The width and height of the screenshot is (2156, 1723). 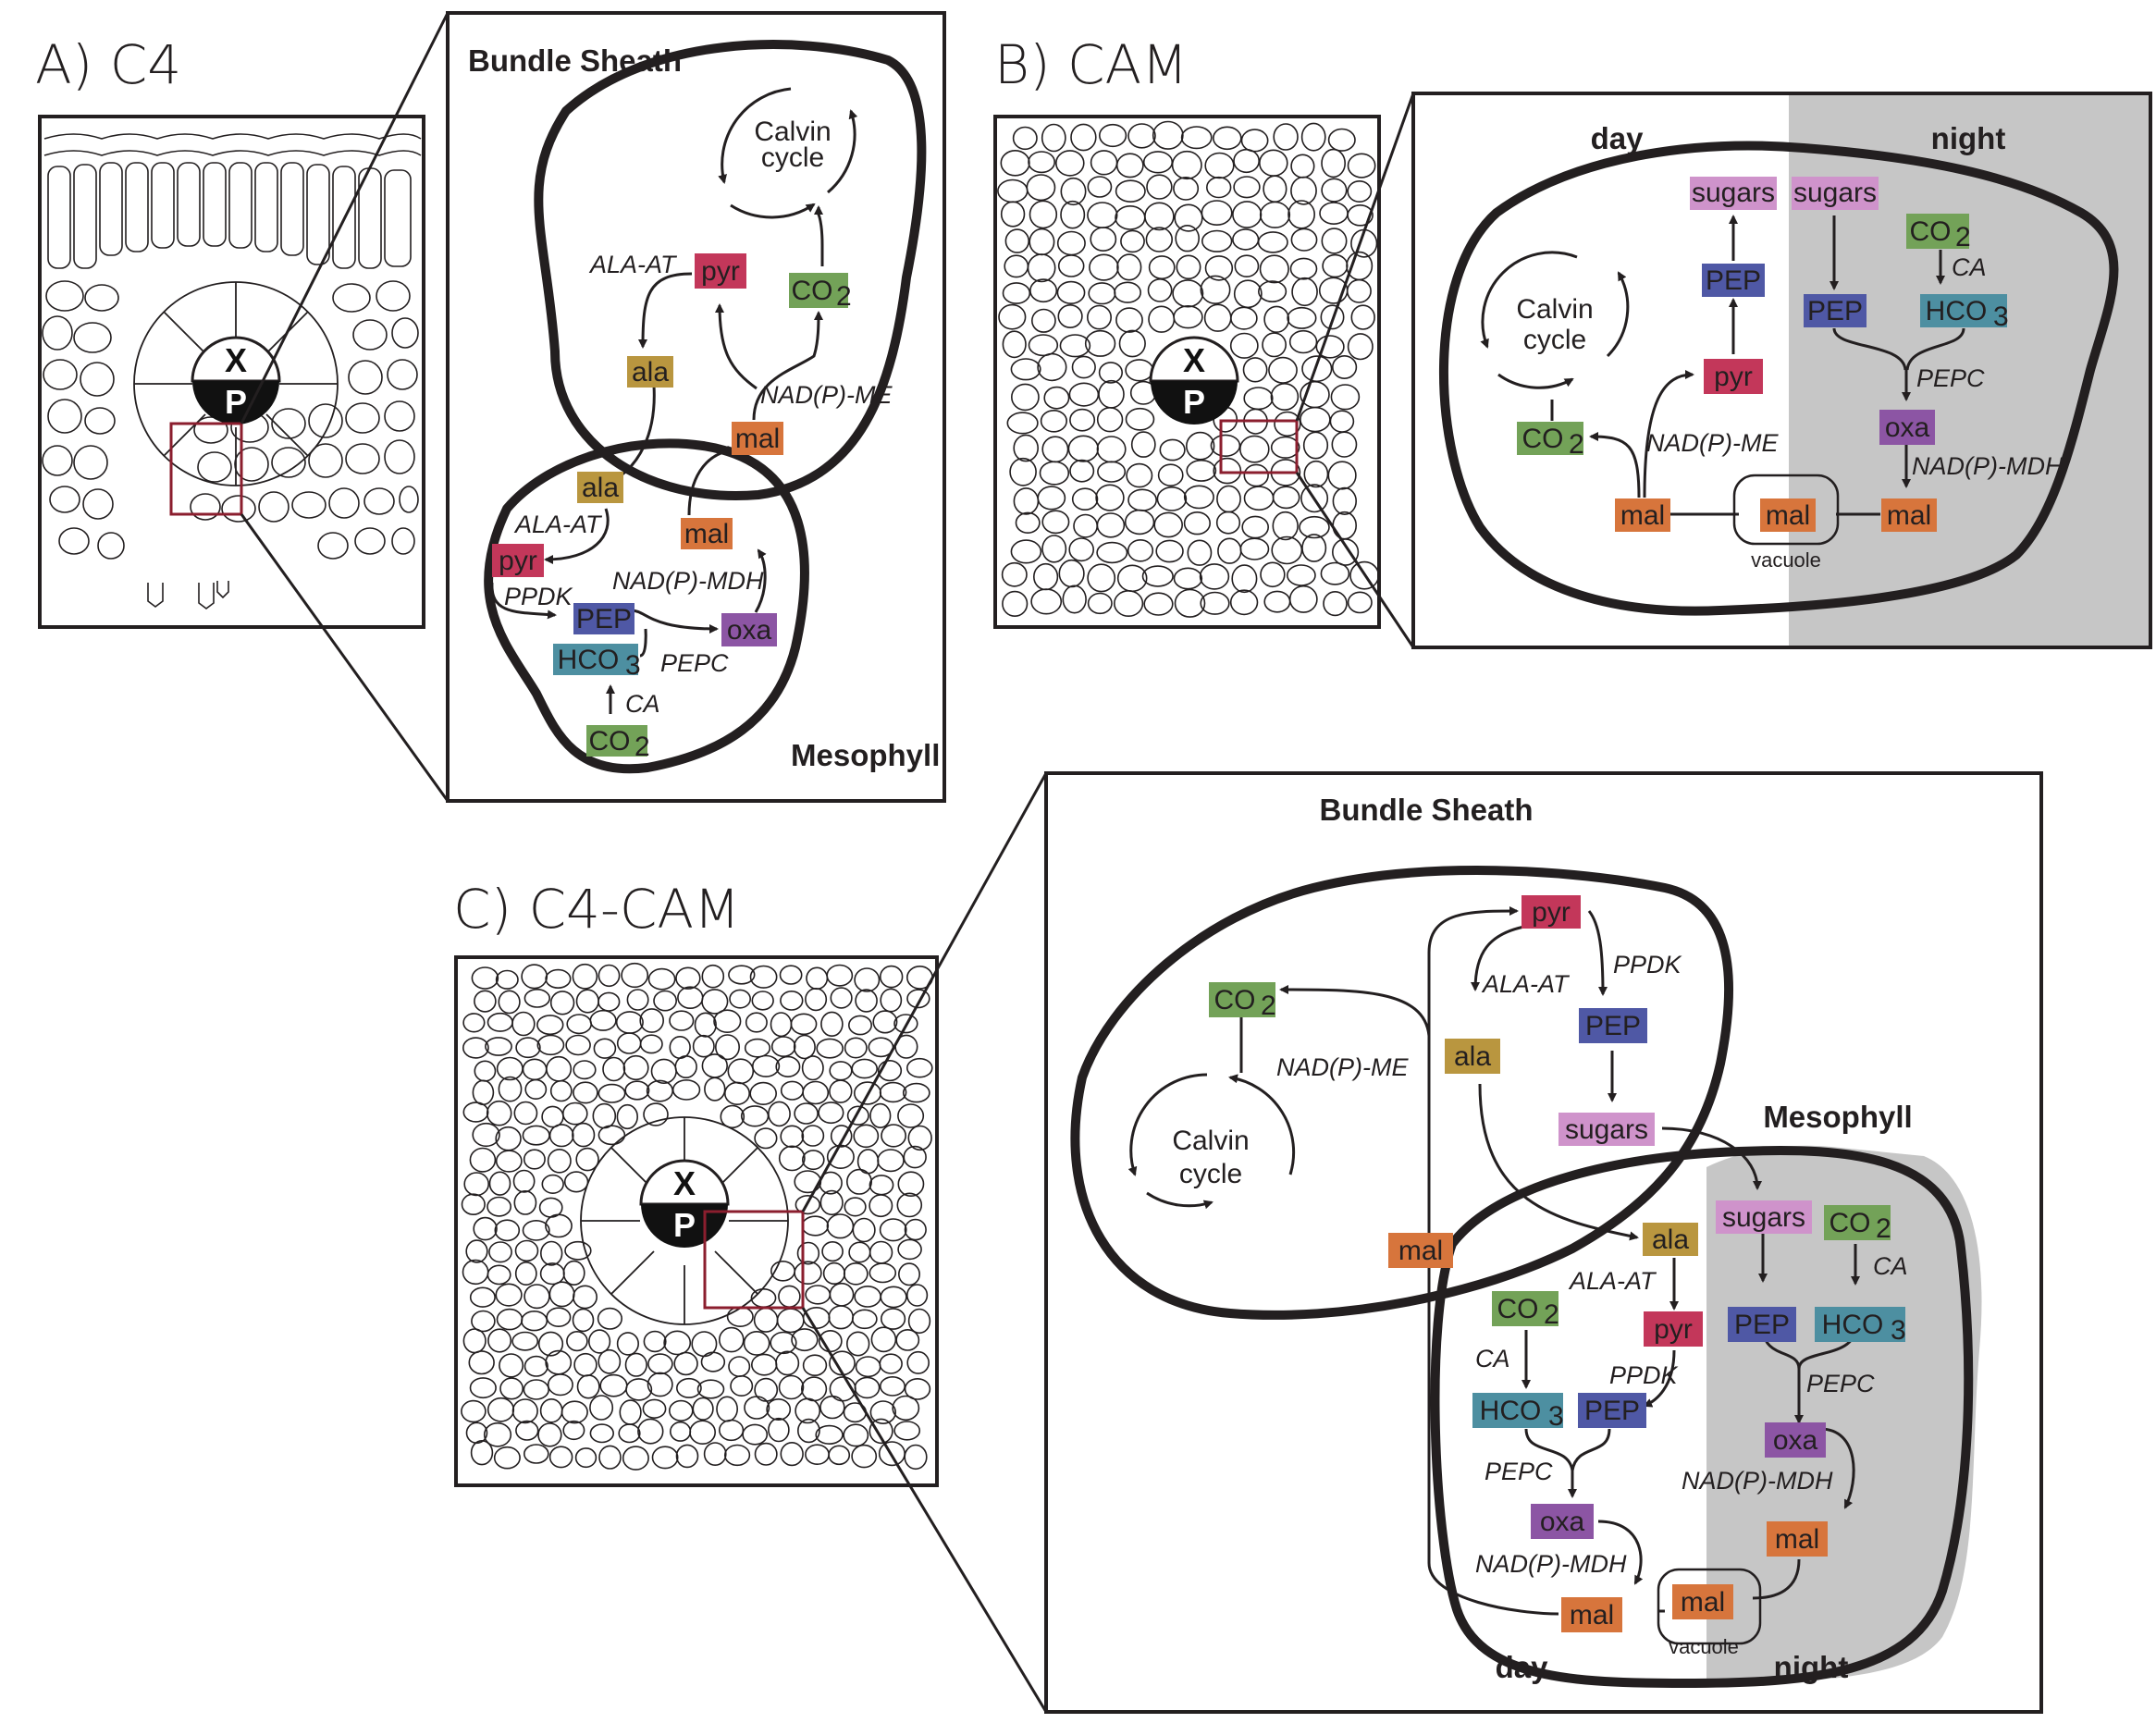 What do you see at coordinates (1811, 1667) in the screenshot?
I see `night-label-c: night` at bounding box center [1811, 1667].